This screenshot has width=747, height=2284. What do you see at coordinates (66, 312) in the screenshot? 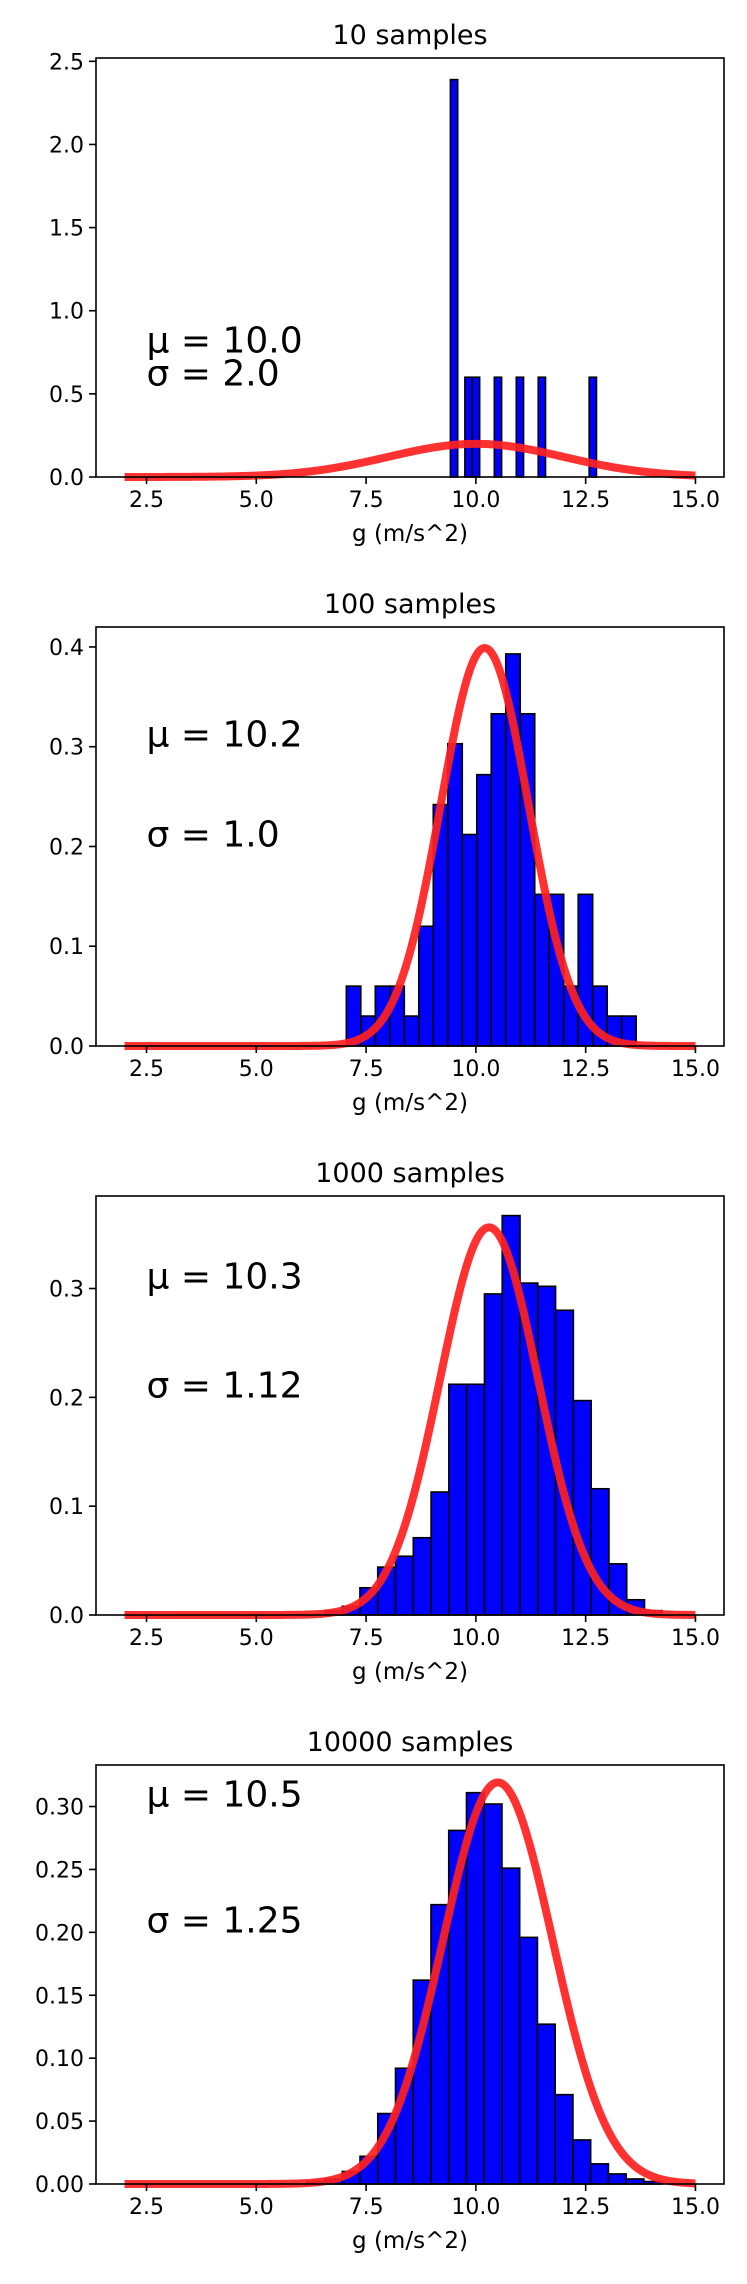
I see `y-tick-label: 1.0` at bounding box center [66, 312].